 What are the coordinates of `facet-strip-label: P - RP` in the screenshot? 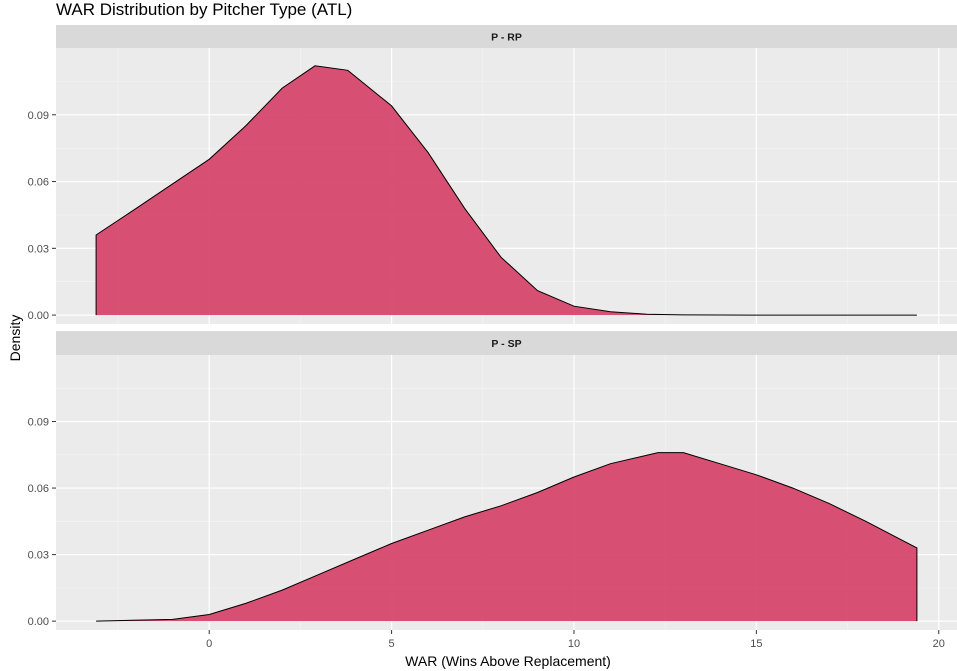 It's located at (506, 38).